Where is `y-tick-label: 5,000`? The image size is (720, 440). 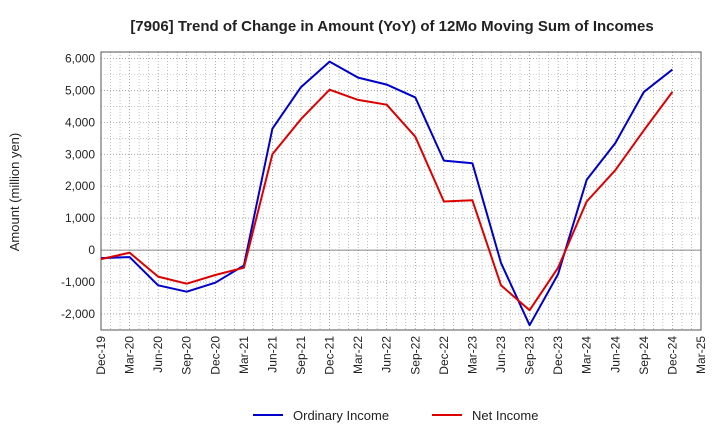 y-tick-label: 5,000 is located at coordinates (80, 90).